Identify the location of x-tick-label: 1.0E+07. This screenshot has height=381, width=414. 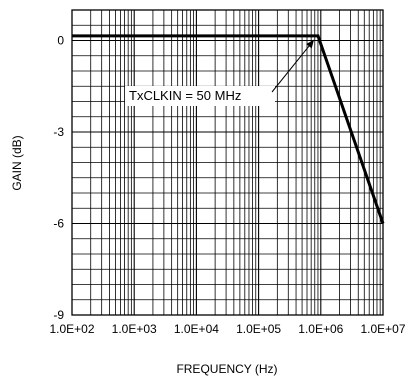
(382, 329).